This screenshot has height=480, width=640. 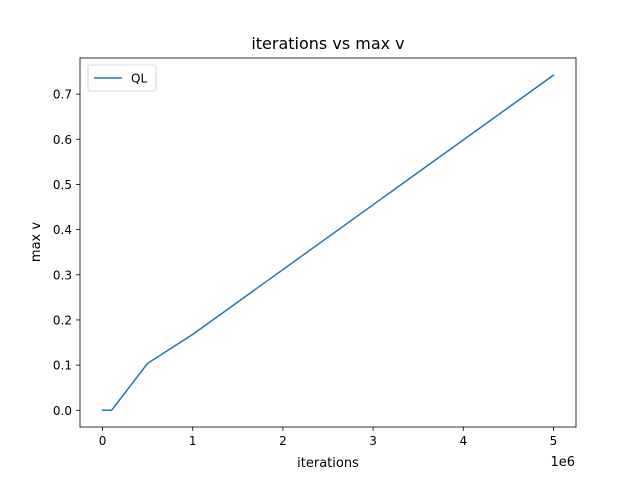 What do you see at coordinates (463, 441) in the screenshot?
I see `x-tick-label: 4` at bounding box center [463, 441].